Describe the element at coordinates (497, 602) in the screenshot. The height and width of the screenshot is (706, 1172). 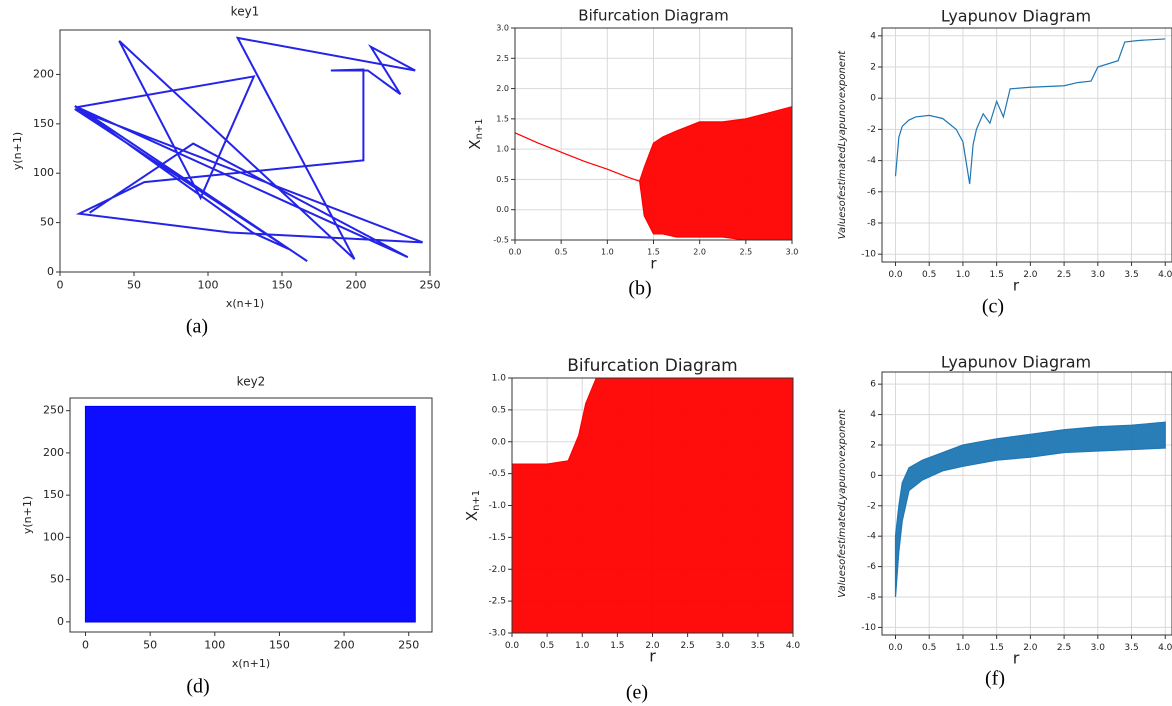
I see `y-tick-label: -2.5` at that location.